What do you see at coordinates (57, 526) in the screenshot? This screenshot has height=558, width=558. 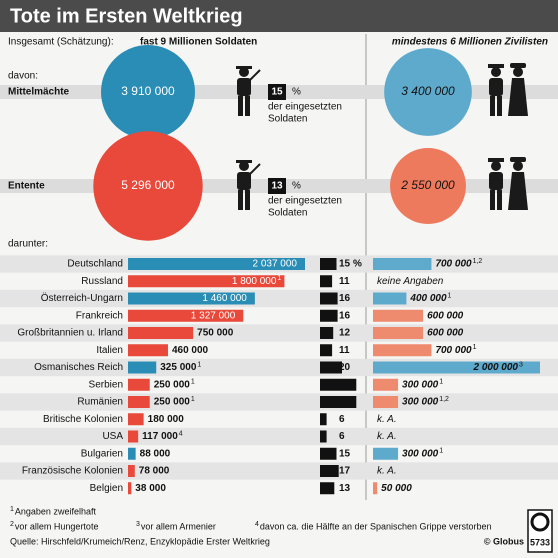 I see `footnote-text: vor allem Hungertote` at bounding box center [57, 526].